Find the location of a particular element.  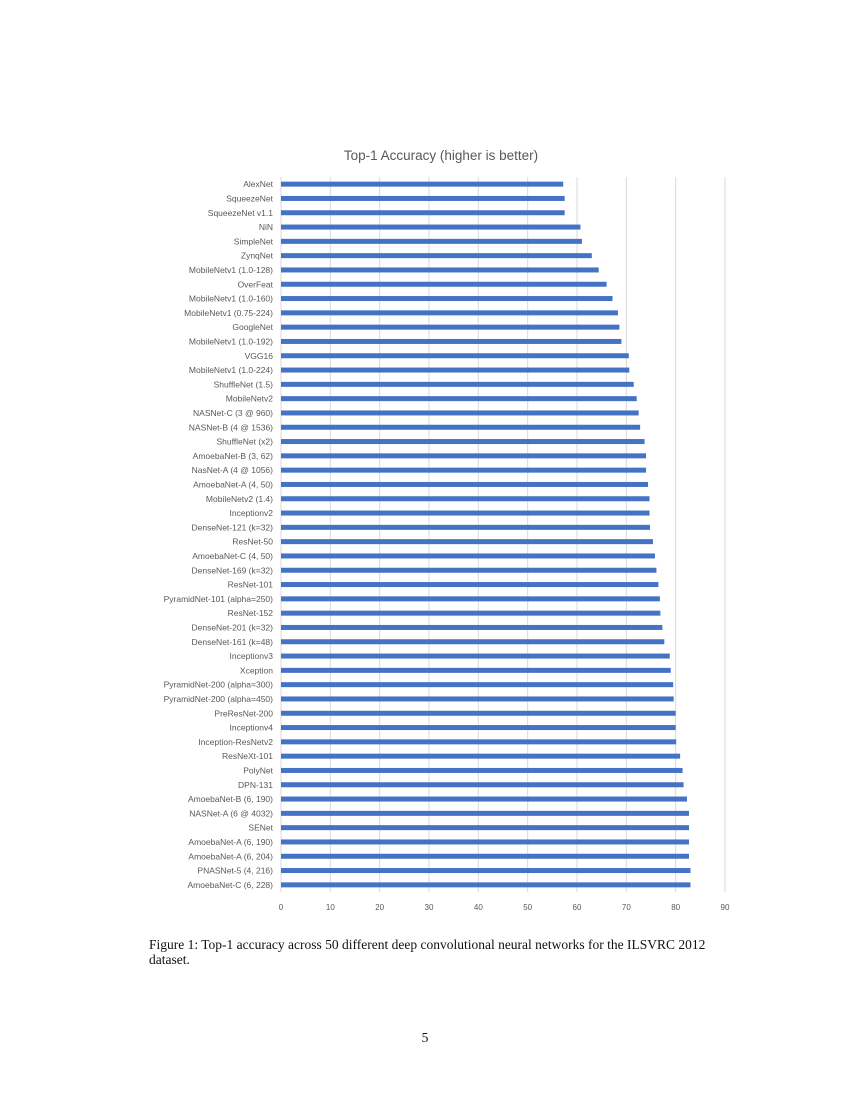

x-tick-label: 60 is located at coordinates (577, 907).